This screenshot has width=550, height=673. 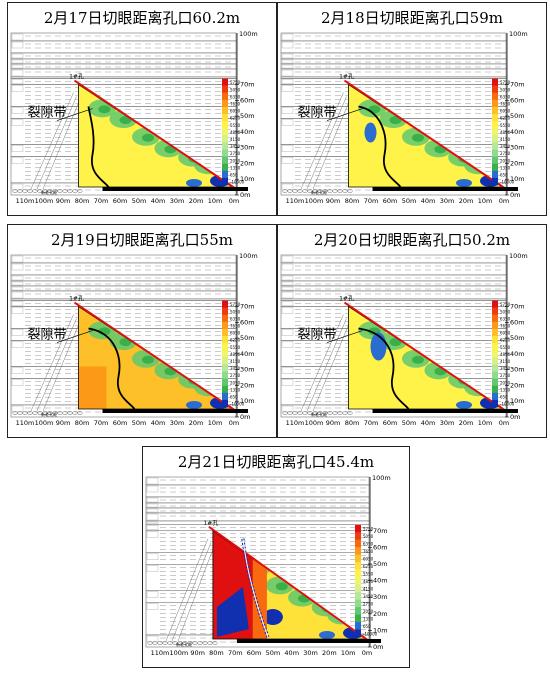 I want to click on low-stress-zone, so click(x=194, y=183).